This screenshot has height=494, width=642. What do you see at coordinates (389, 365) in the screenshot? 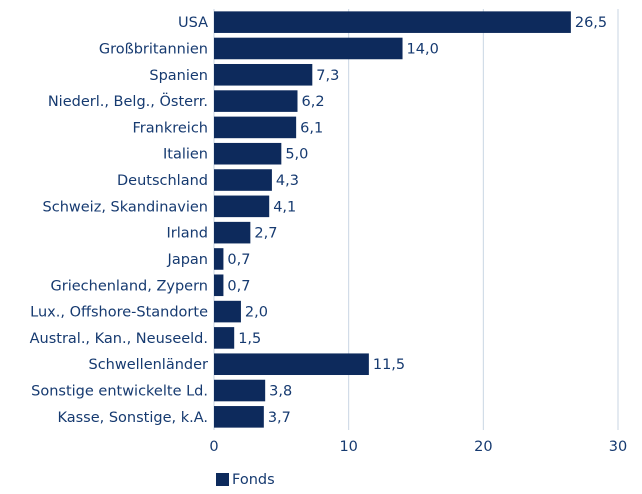
I see `data-label: 11,5` at bounding box center [389, 365].